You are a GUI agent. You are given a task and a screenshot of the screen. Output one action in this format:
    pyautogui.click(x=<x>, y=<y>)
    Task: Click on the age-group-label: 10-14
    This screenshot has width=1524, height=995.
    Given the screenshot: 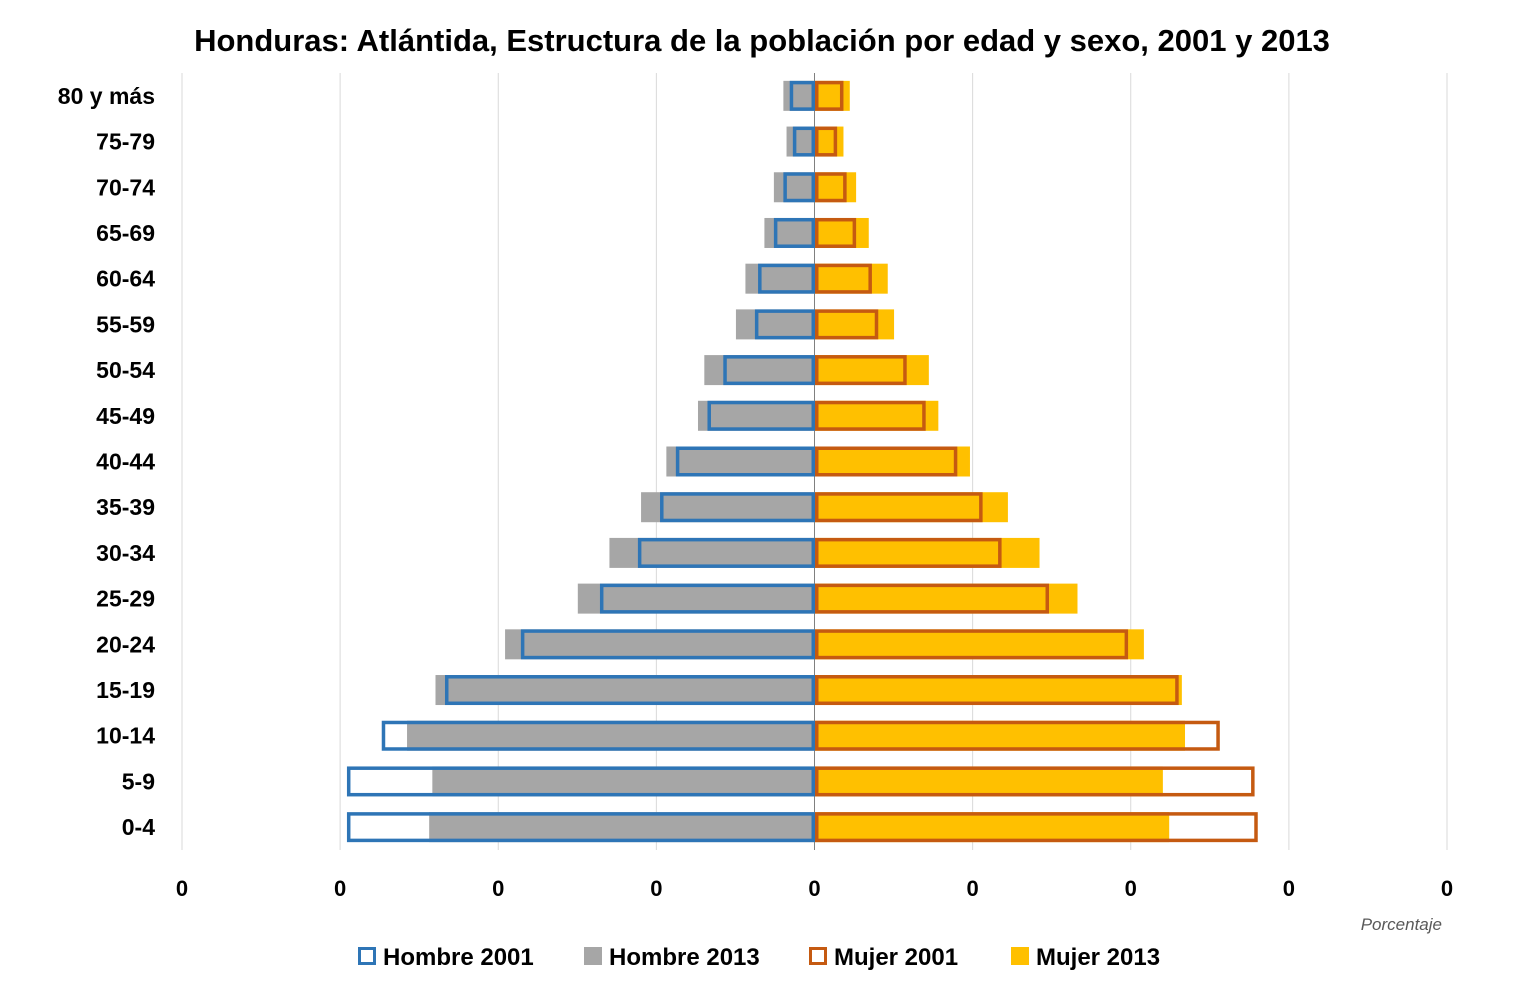 What is the action you would take?
    pyautogui.click(x=125, y=736)
    